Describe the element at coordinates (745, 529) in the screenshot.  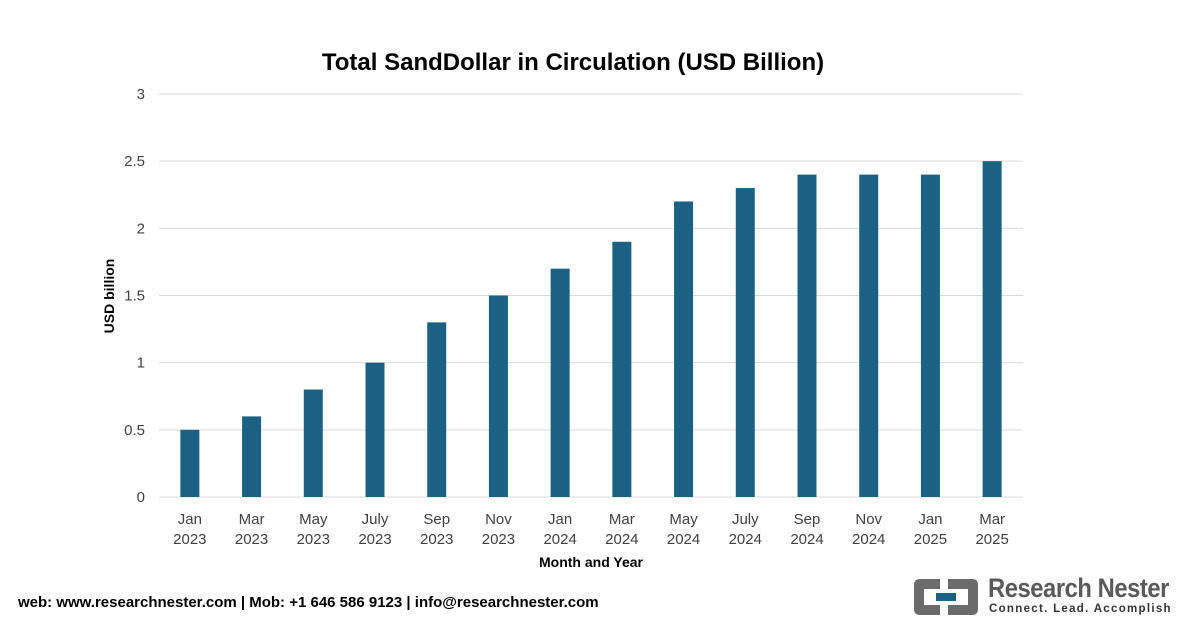
I see `x-tick-label: July 2024` at that location.